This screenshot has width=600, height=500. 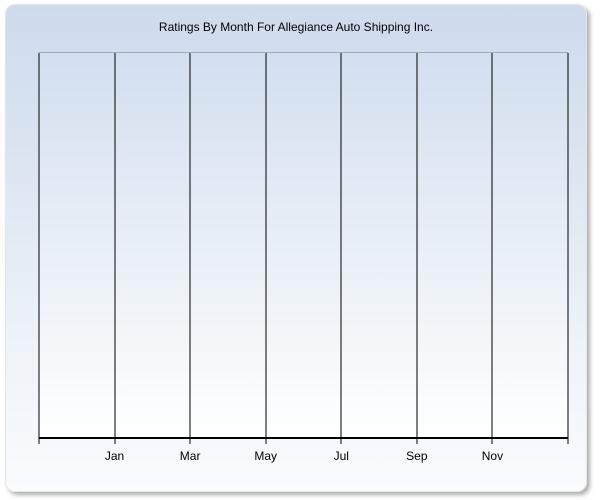 What do you see at coordinates (266, 456) in the screenshot?
I see `x-axis-tick-label: May` at bounding box center [266, 456].